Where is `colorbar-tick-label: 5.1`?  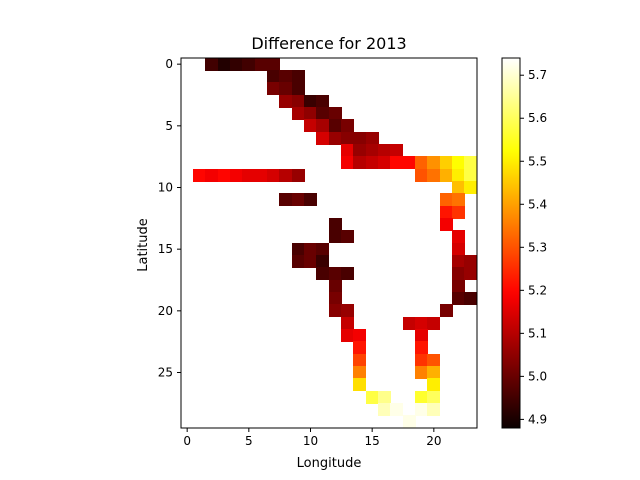 colorbar-tick-label: 5.1 is located at coordinates (537, 333).